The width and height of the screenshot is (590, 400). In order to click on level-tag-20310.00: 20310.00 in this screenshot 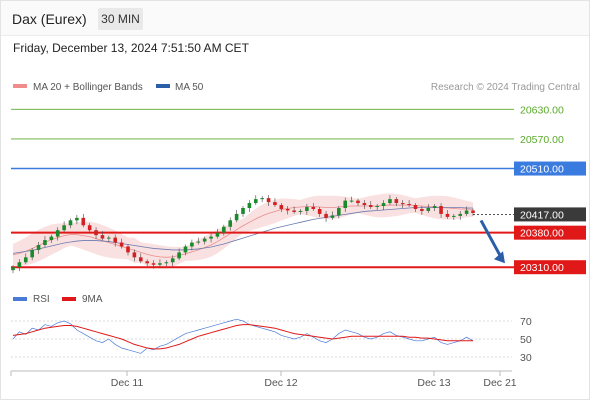, I will do `click(542, 268)`.